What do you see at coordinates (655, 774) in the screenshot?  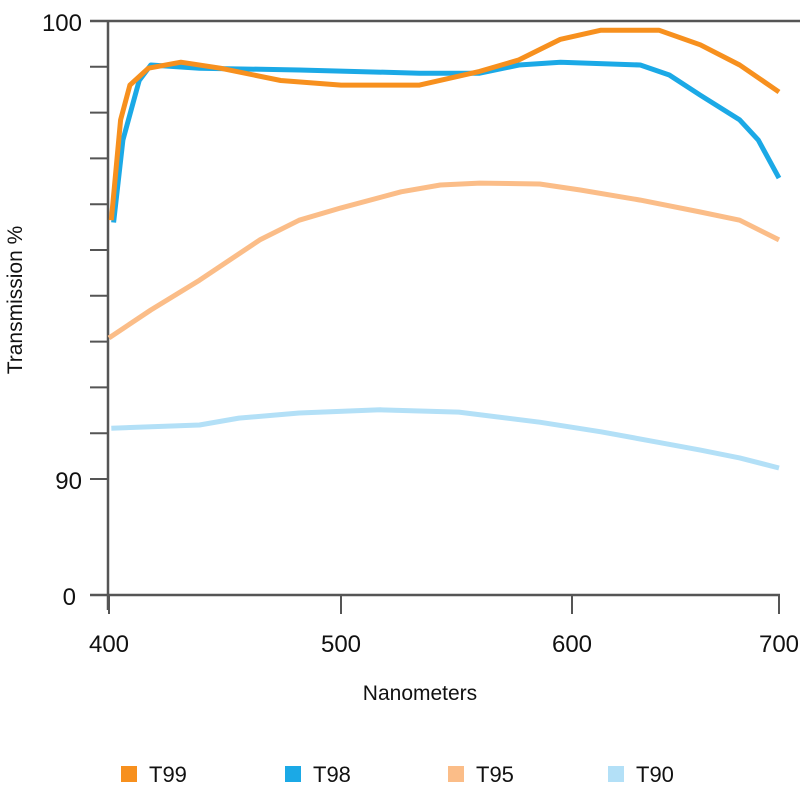 I see `legend-label-t90: T90` at bounding box center [655, 774].